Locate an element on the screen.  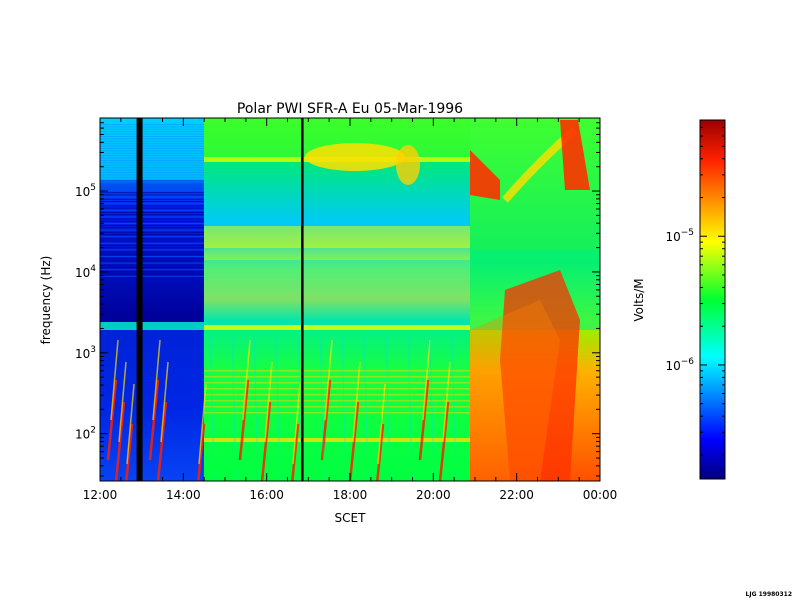
colorbar-tick-label: 10⁻⁵ is located at coordinates (679, 236).